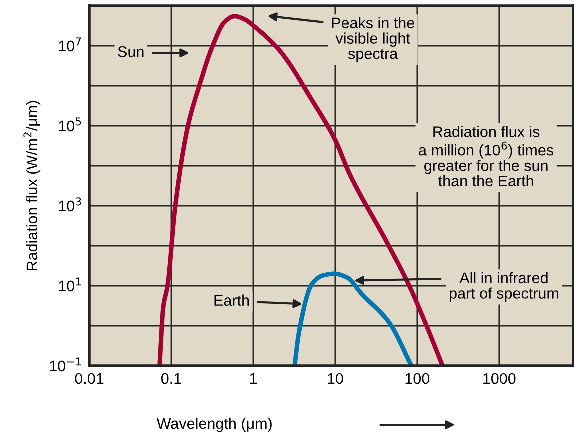 The width and height of the screenshot is (574, 441). Describe the element at coordinates (171, 378) in the screenshot. I see `x-tick-label: 0.1` at that location.